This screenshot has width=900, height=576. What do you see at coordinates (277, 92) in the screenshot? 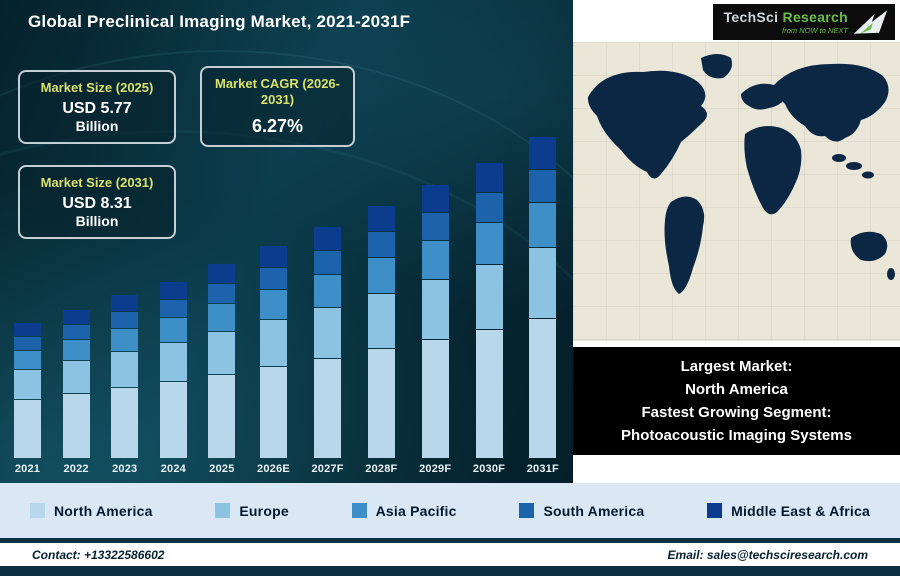
I see `stat-label: Market CAGR (2026-2031)` at bounding box center [277, 92].